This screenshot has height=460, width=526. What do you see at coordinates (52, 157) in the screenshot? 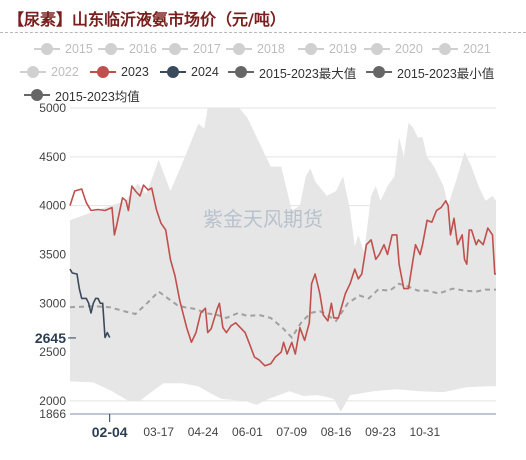
I see `y-tick-label-4500: 4500` at bounding box center [52, 157].